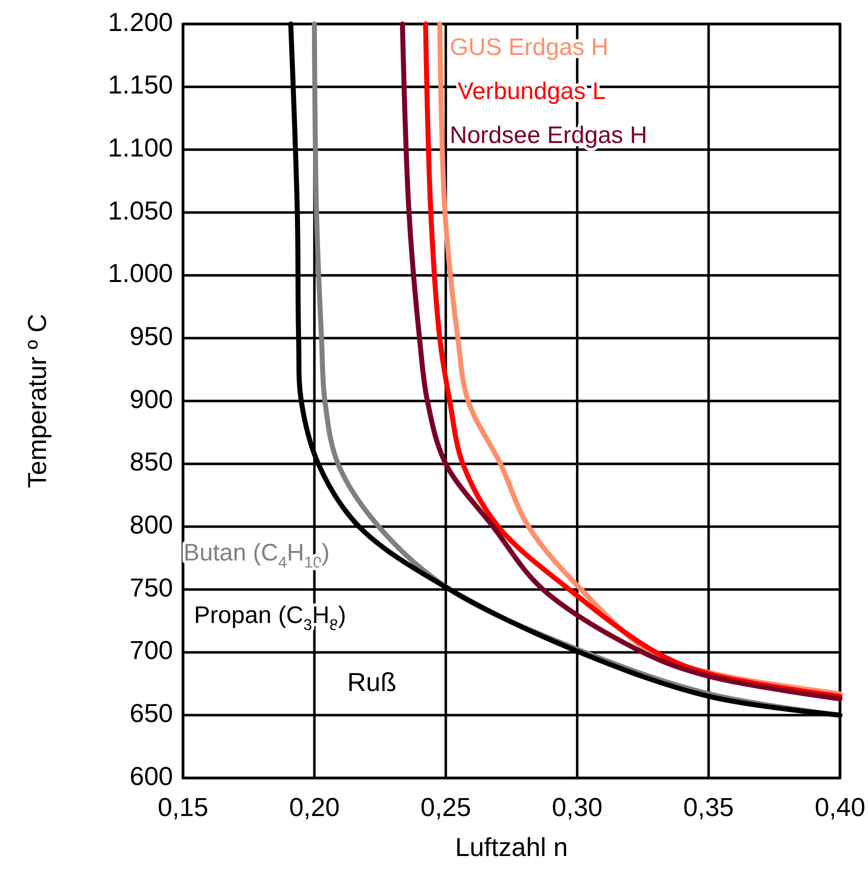 This screenshot has height=883, width=868. What do you see at coordinates (708, 807) in the screenshot?
I see `x-tick-label: 0,35` at bounding box center [708, 807].